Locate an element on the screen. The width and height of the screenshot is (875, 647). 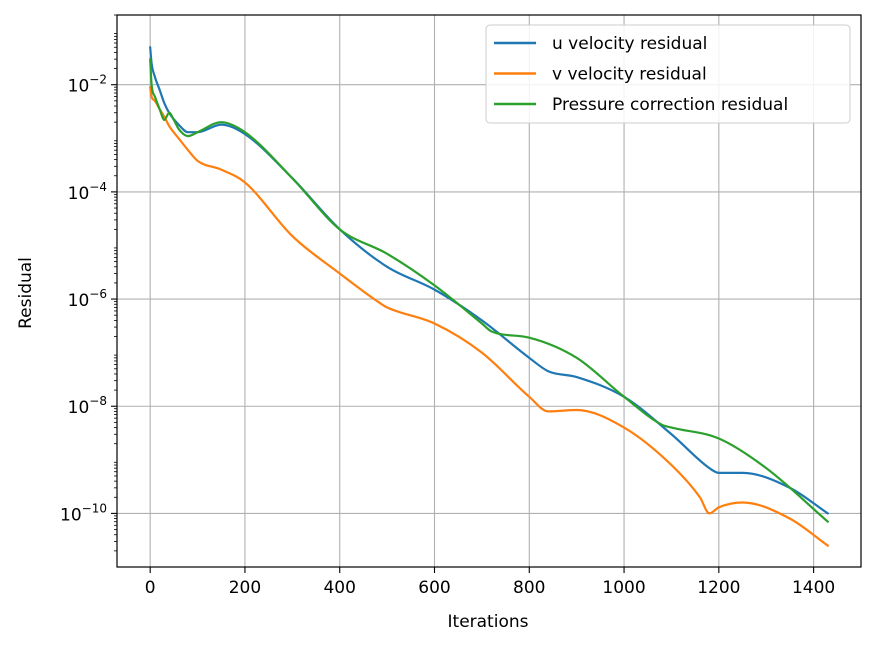
y-tick-exponent-2: −6 is located at coordinates (98, 294).